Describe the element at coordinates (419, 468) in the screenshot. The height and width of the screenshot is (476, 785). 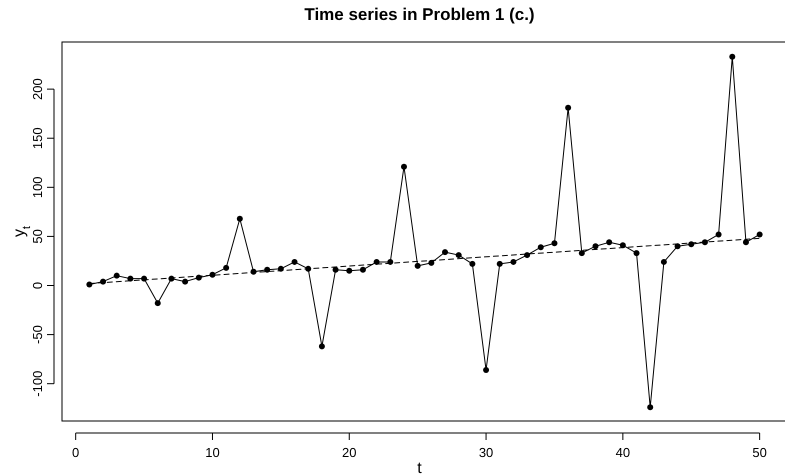
I see `x-axis-title: t` at that location.